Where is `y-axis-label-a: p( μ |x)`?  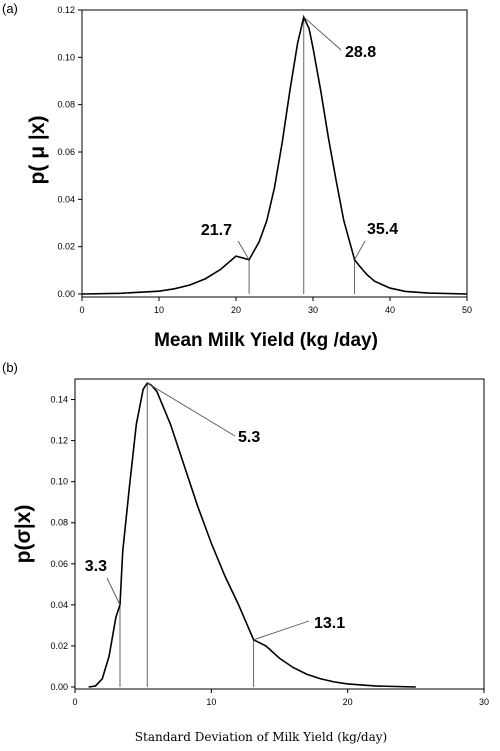 y-axis-label-a: p( μ |x) is located at coordinates (37, 150).